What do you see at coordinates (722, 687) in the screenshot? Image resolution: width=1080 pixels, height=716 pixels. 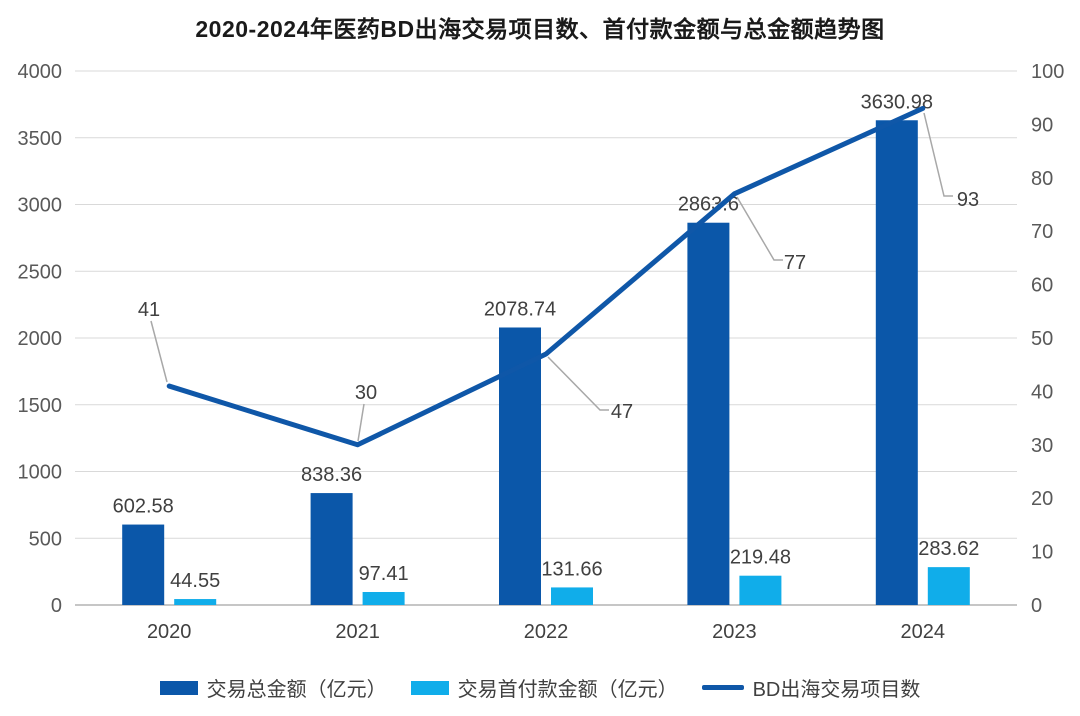 I see `legend-swatch-deal-count-line` at bounding box center [722, 687].